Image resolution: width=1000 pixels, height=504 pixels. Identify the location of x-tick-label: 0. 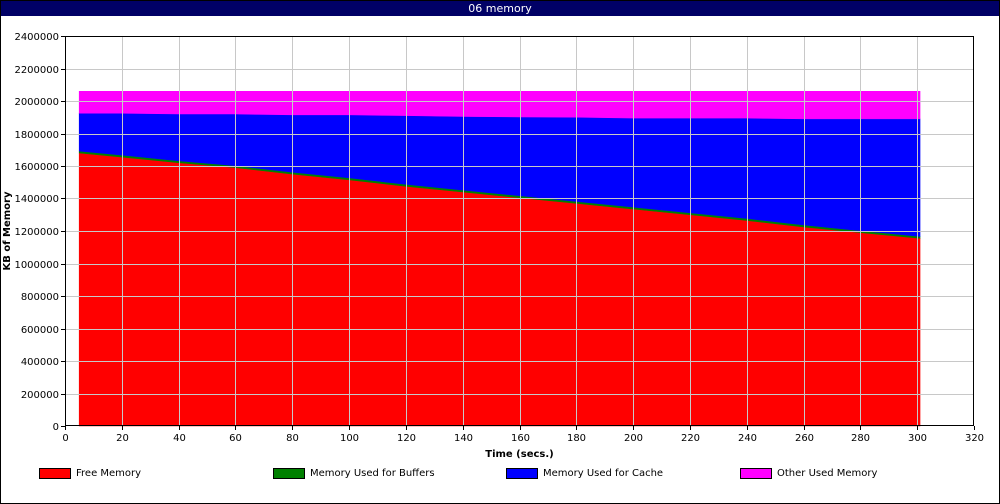
(65, 438).